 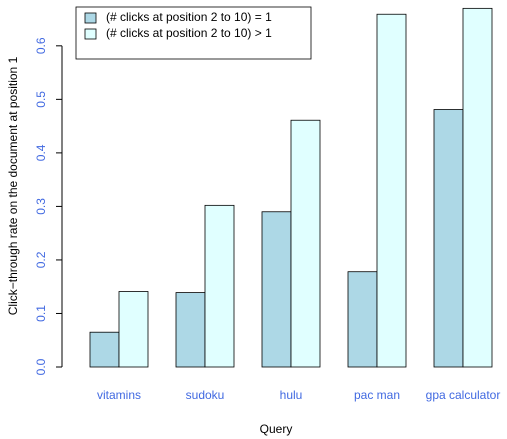 I want to click on y-tick-label: 0.3, so click(x=41, y=206).